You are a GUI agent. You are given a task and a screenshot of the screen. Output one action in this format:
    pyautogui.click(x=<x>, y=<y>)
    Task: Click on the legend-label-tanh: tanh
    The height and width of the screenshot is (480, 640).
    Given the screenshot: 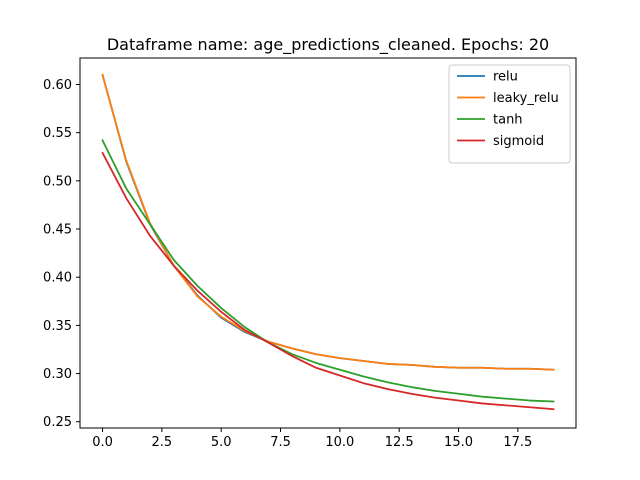 What is the action you would take?
    pyautogui.click(x=508, y=120)
    